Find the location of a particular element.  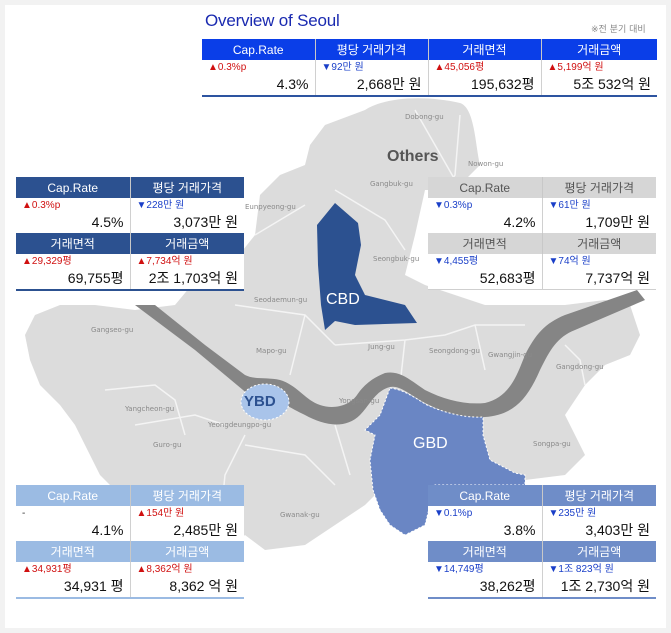

cbd-amount-change: ▲7,734억 원 is located at coordinates (164, 261).